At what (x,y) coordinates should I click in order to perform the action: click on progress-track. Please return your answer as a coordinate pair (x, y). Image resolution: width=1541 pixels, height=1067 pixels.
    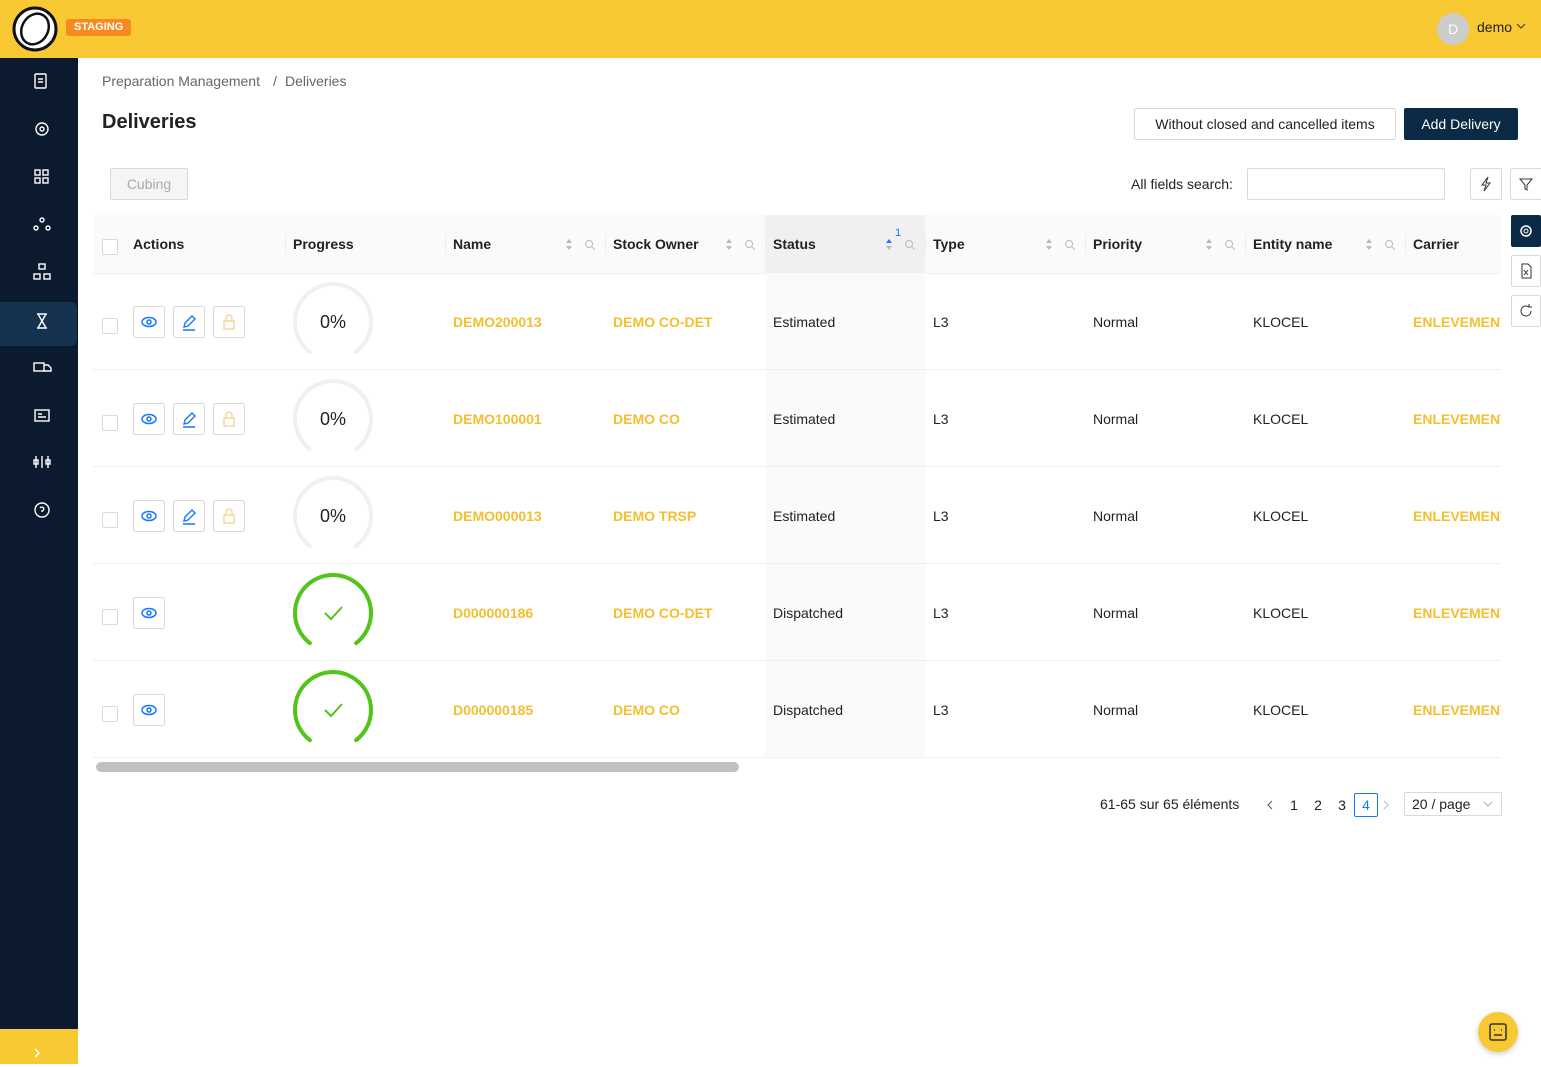
    Looking at the image, I should click on (333, 511).